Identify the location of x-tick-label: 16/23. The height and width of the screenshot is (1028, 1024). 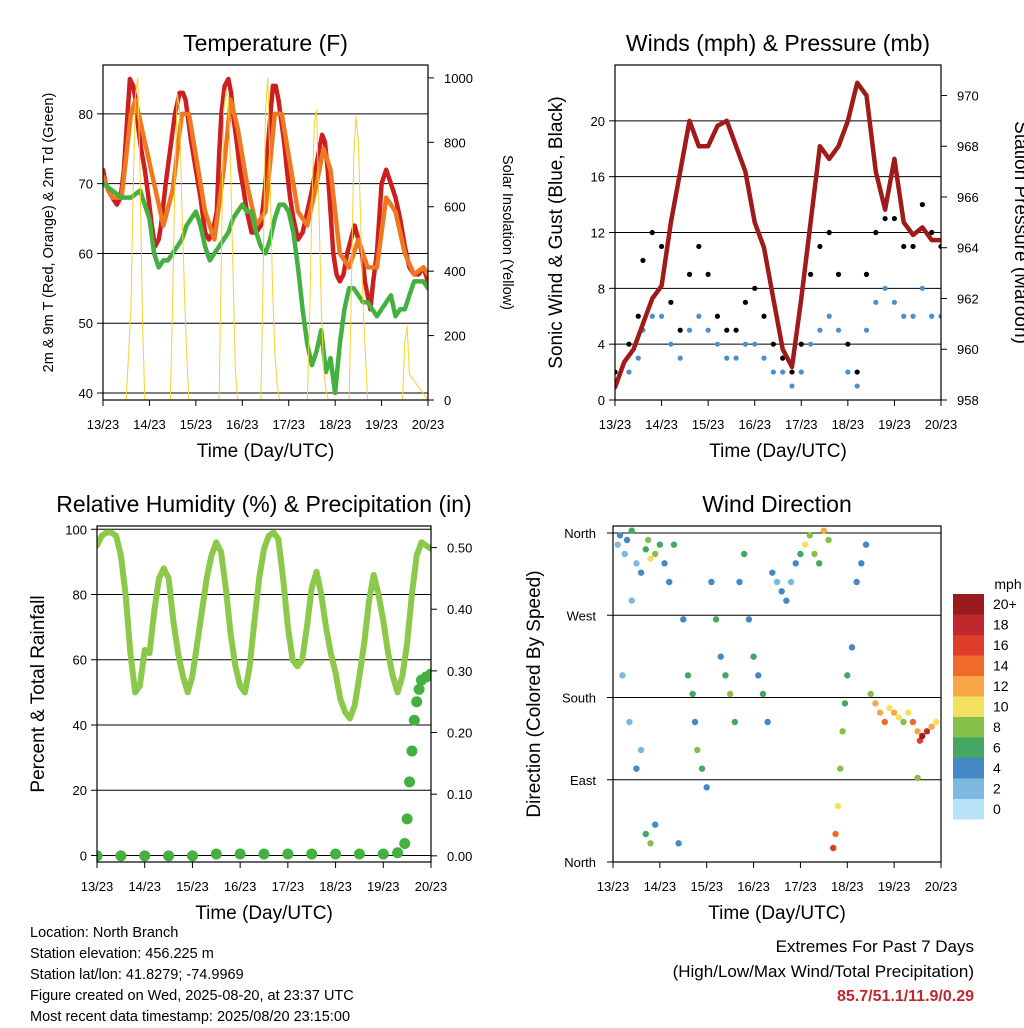
(242, 424).